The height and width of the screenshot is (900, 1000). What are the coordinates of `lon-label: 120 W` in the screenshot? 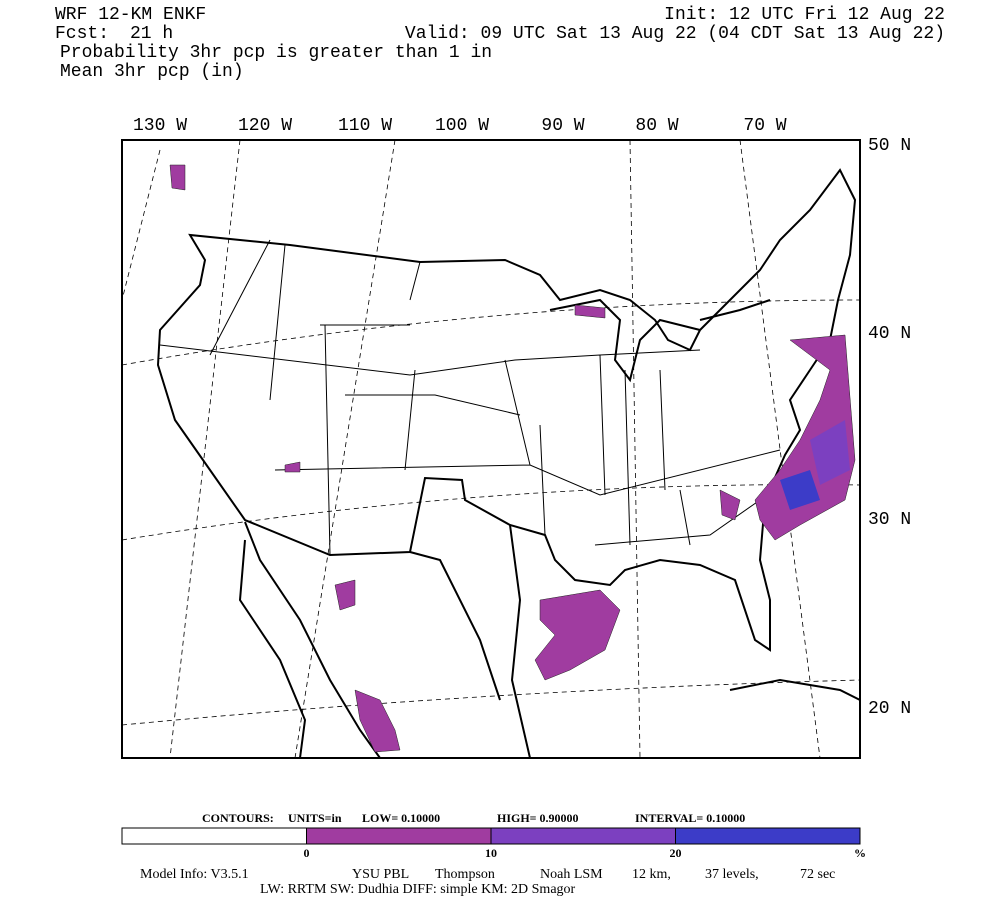 It's located at (265, 126).